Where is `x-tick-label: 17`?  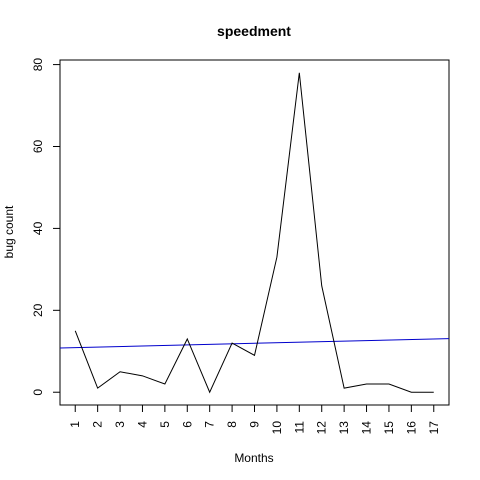
x-tick-label: 17 is located at coordinates (434, 428).